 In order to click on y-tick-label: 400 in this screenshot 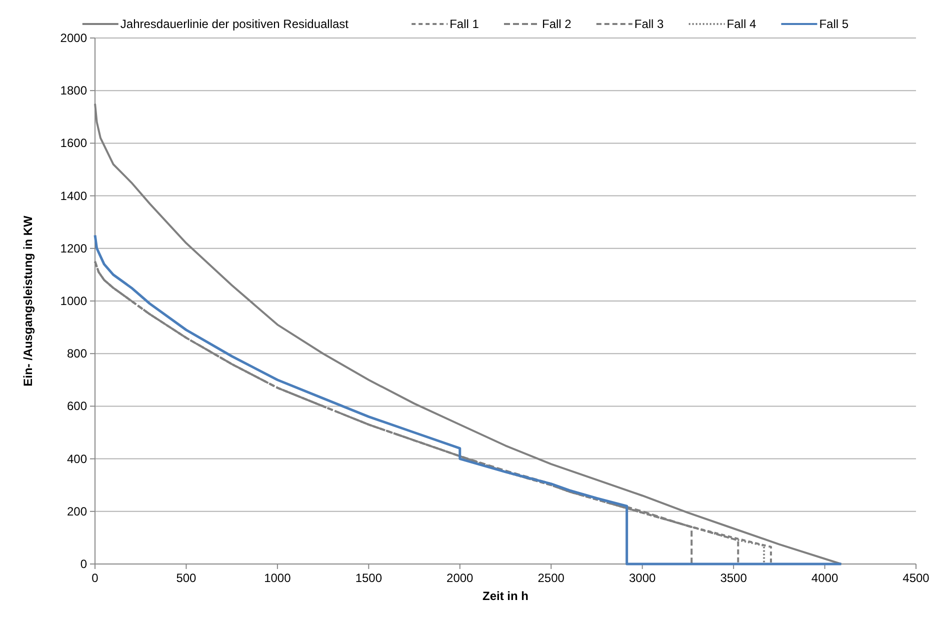, I will do `click(77, 459)`.